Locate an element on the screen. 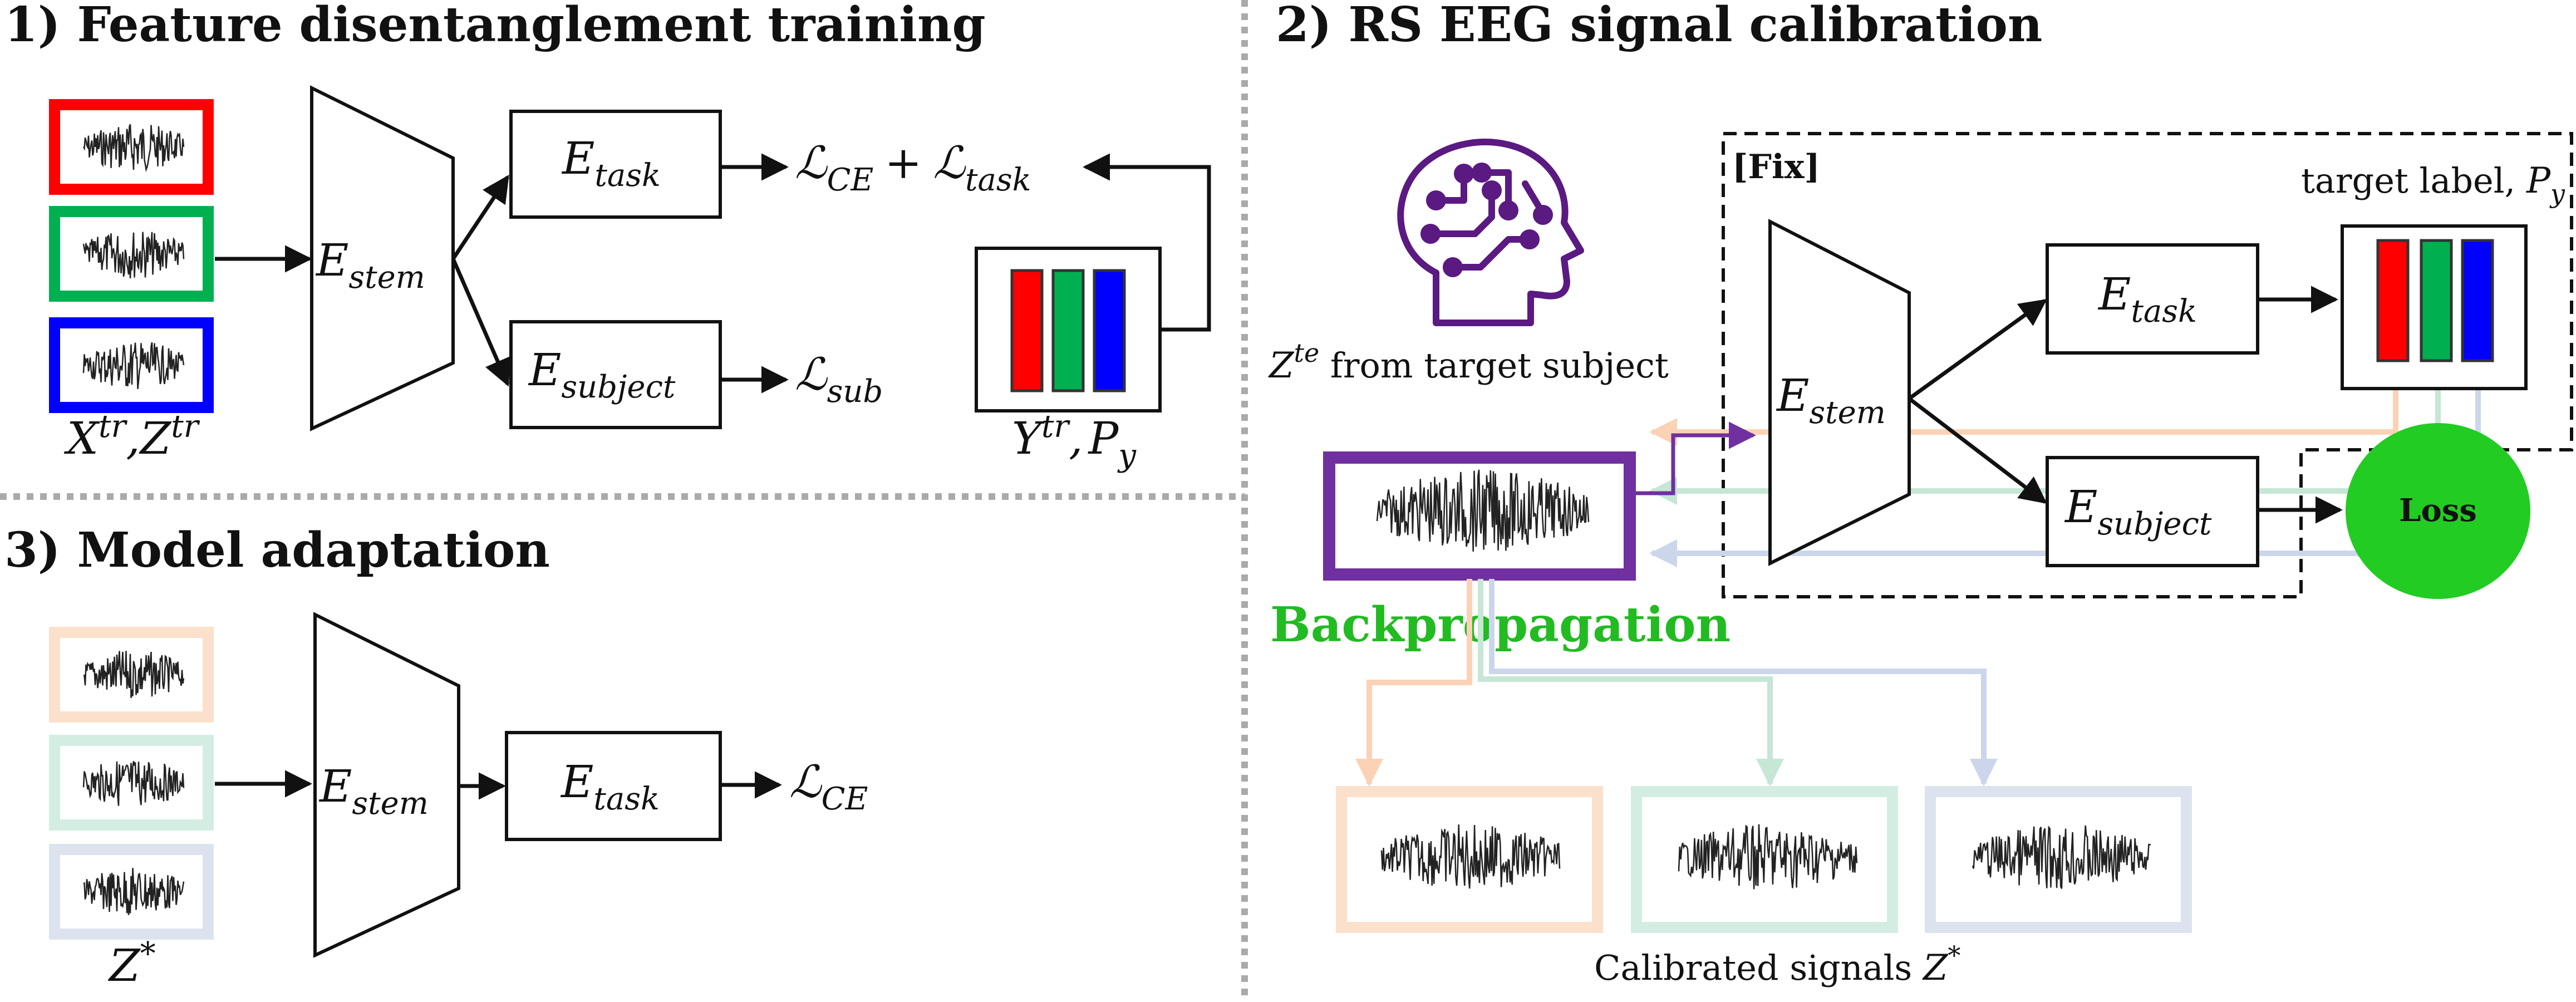 The width and height of the screenshot is (2576, 1002). panel-1-title: 1) Feature disentanglement training is located at coordinates (495, 26).